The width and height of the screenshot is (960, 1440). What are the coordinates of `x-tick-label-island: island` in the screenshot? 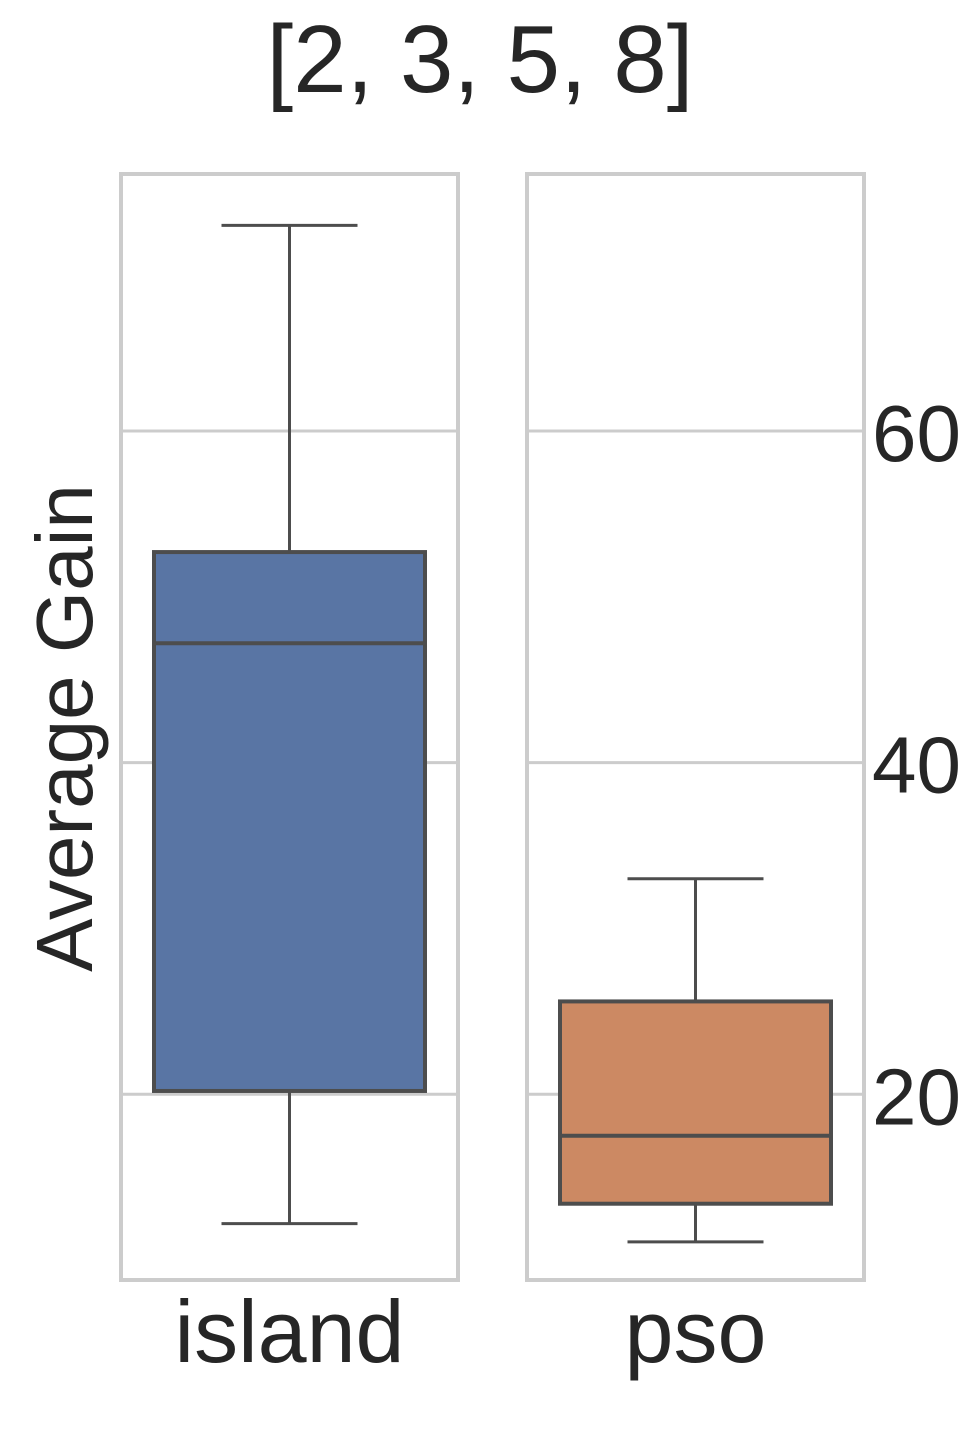 It's located at (290, 1331).